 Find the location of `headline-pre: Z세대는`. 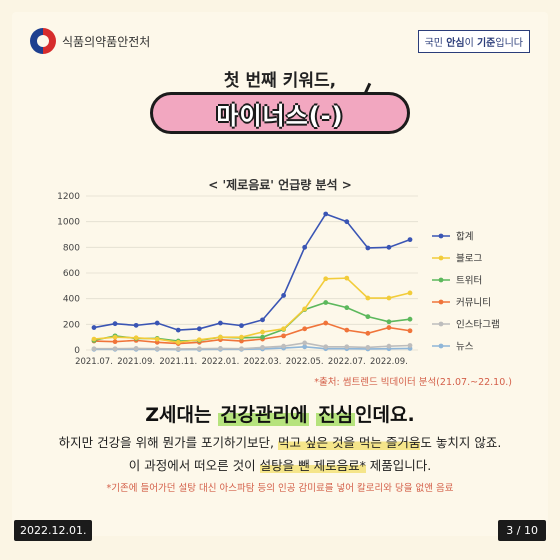

headline-pre: Z세대는 is located at coordinates (182, 415).